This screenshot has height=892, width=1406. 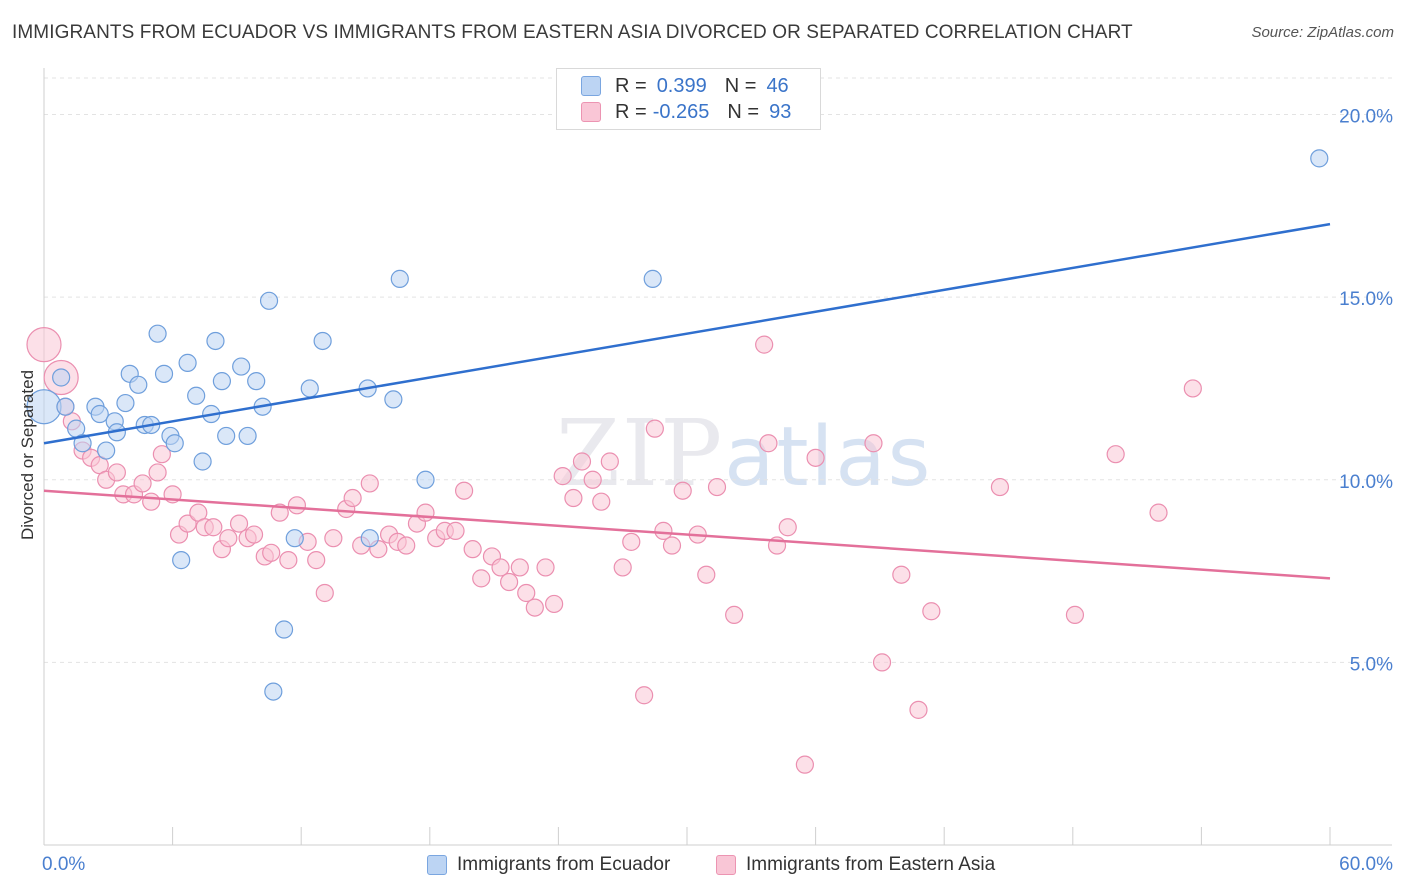 What do you see at coordinates (681, 111) in the screenshot?
I see `legend-r-value: -0.265` at bounding box center [681, 111].